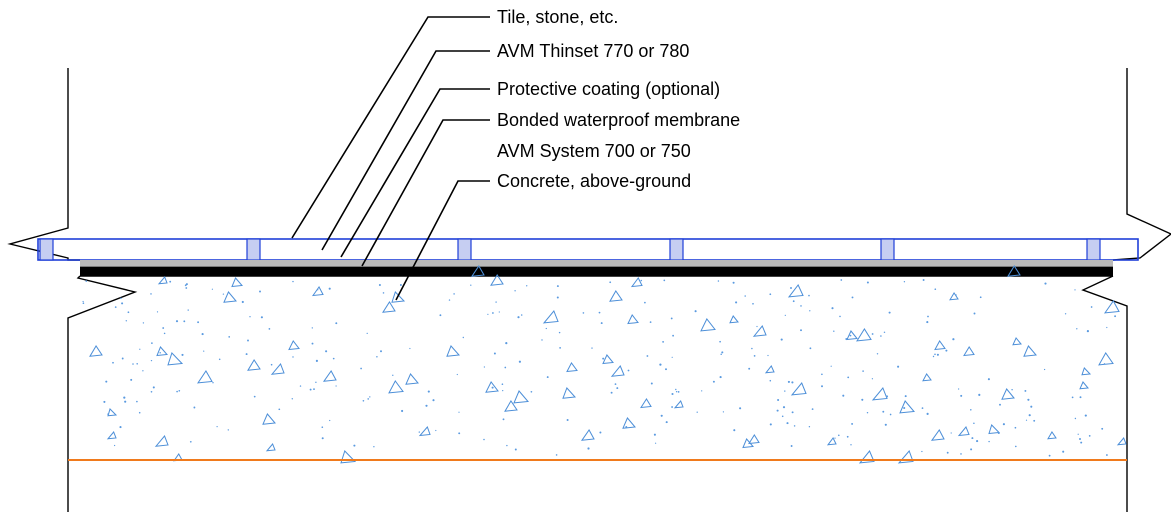 This screenshot has height=512, width=1171. What do you see at coordinates (596, 271) in the screenshot?
I see `waterproof-membrane-layer` at bounding box center [596, 271].